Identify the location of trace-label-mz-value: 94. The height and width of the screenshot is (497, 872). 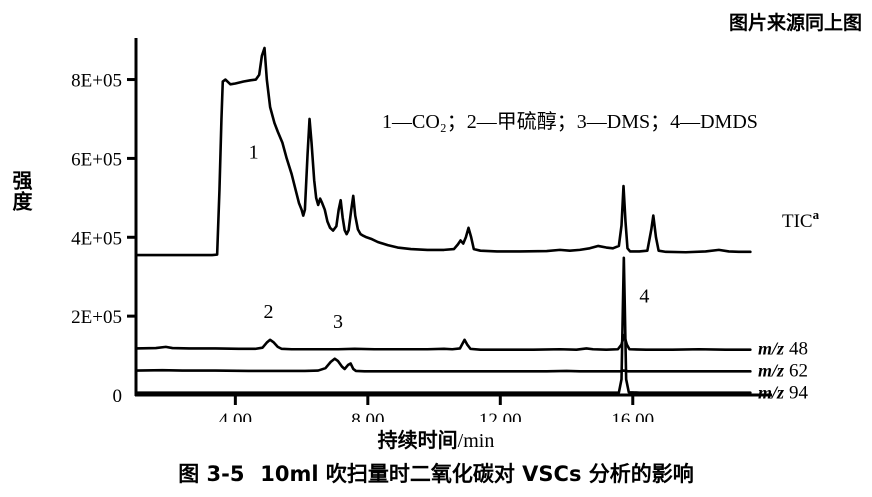
(799, 393).